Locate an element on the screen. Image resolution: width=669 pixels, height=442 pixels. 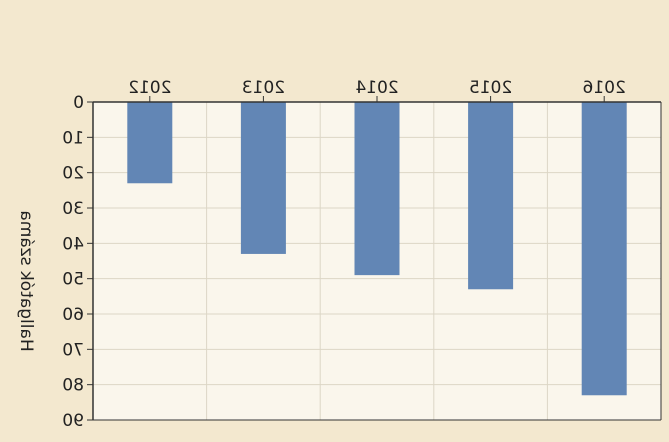
y-tick-label: 60 is located at coordinates (73, 315).